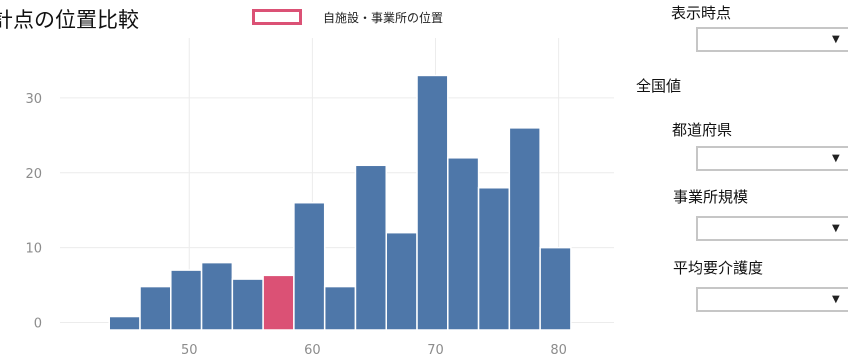 The width and height of the screenshot is (848, 358). What do you see at coordinates (702, 130) in the screenshot?
I see `prefecture-label: 都道府県` at bounding box center [702, 130].